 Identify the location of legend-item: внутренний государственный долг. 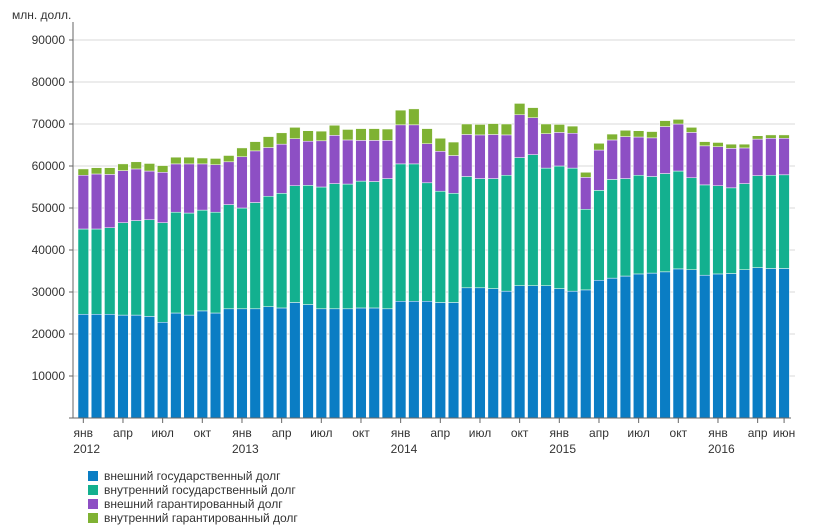
(193, 490).